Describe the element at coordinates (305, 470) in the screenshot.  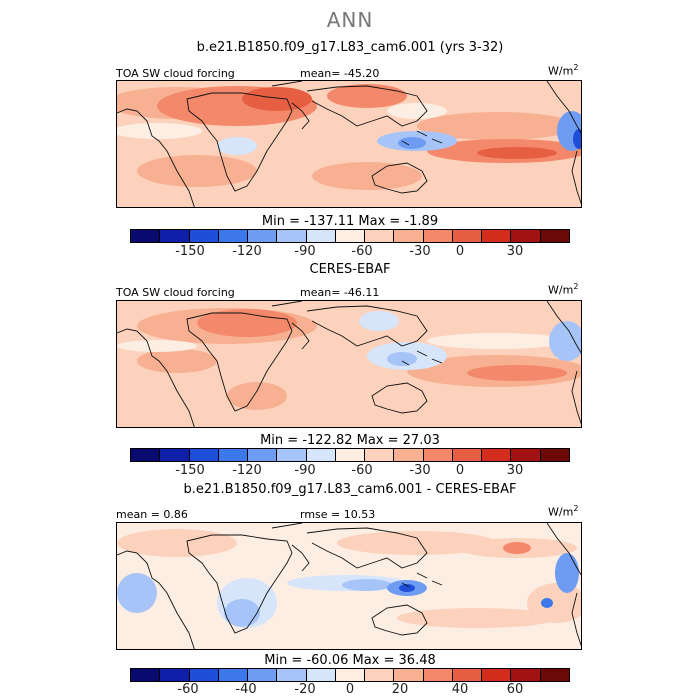
I see `panel2-tick-label: -90` at that location.